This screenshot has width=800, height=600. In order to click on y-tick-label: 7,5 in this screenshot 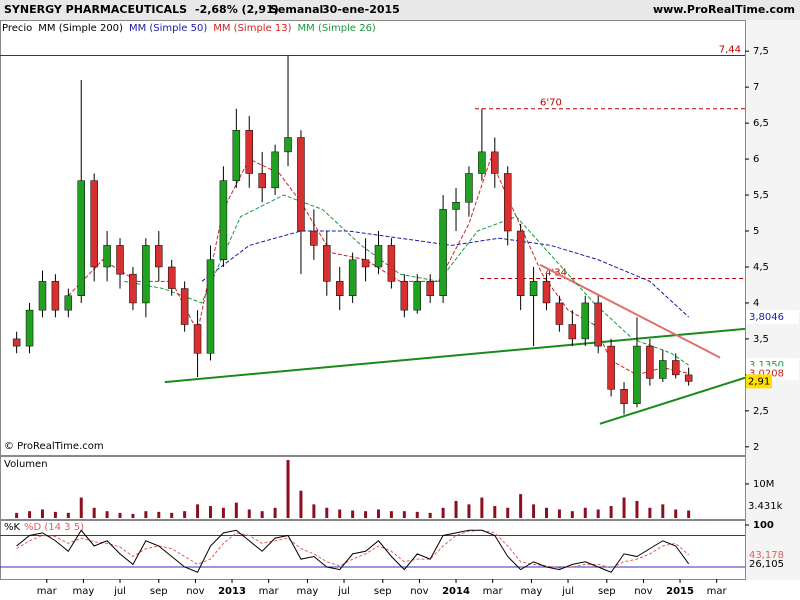, I will do `click(761, 51)`.